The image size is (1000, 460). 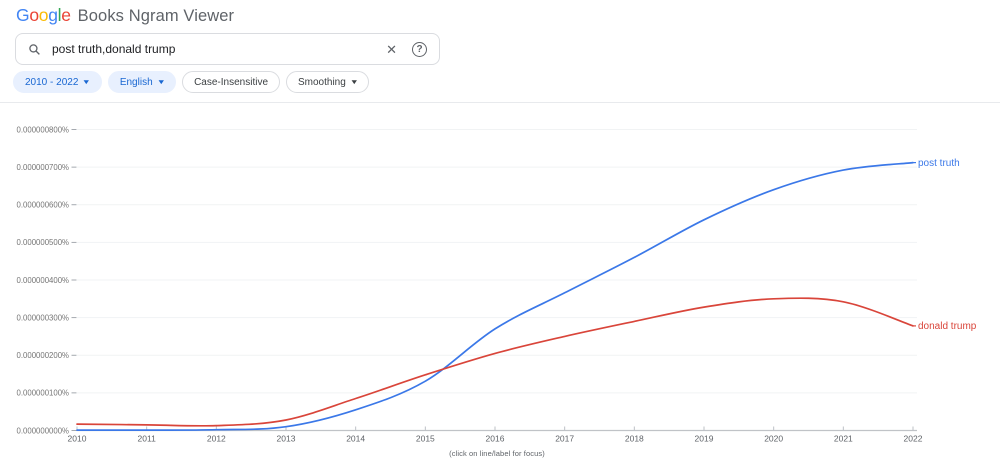 I want to click on app-header: Google Books Ngram Viewer, so click(x=125, y=15).